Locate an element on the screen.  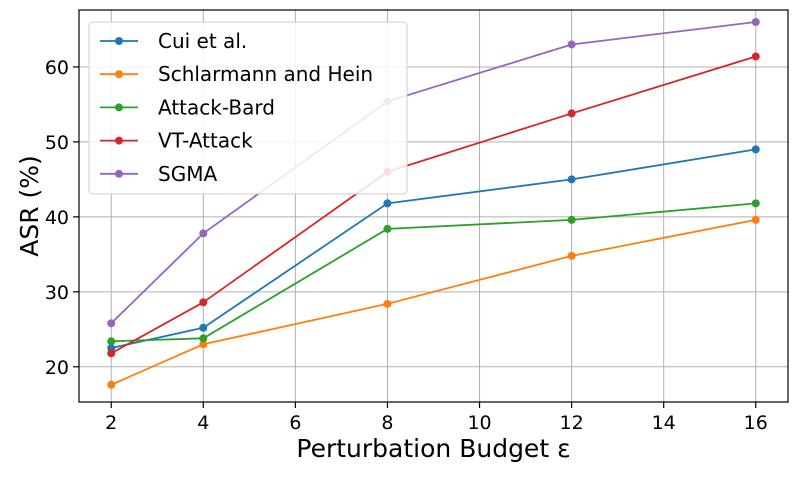
y-tick-label: 30 is located at coordinates (57, 293).